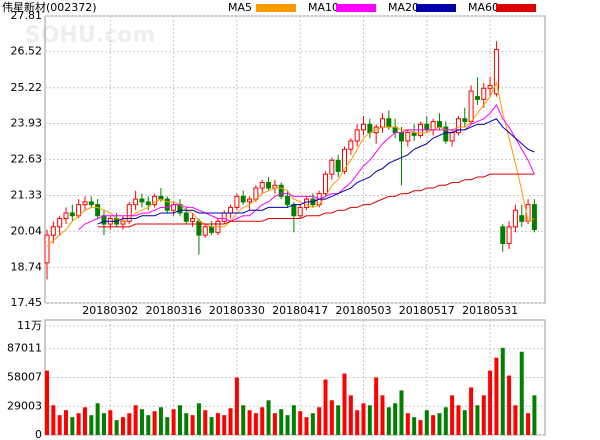  I want to click on y-tick-label: 20.04, so click(27, 230).